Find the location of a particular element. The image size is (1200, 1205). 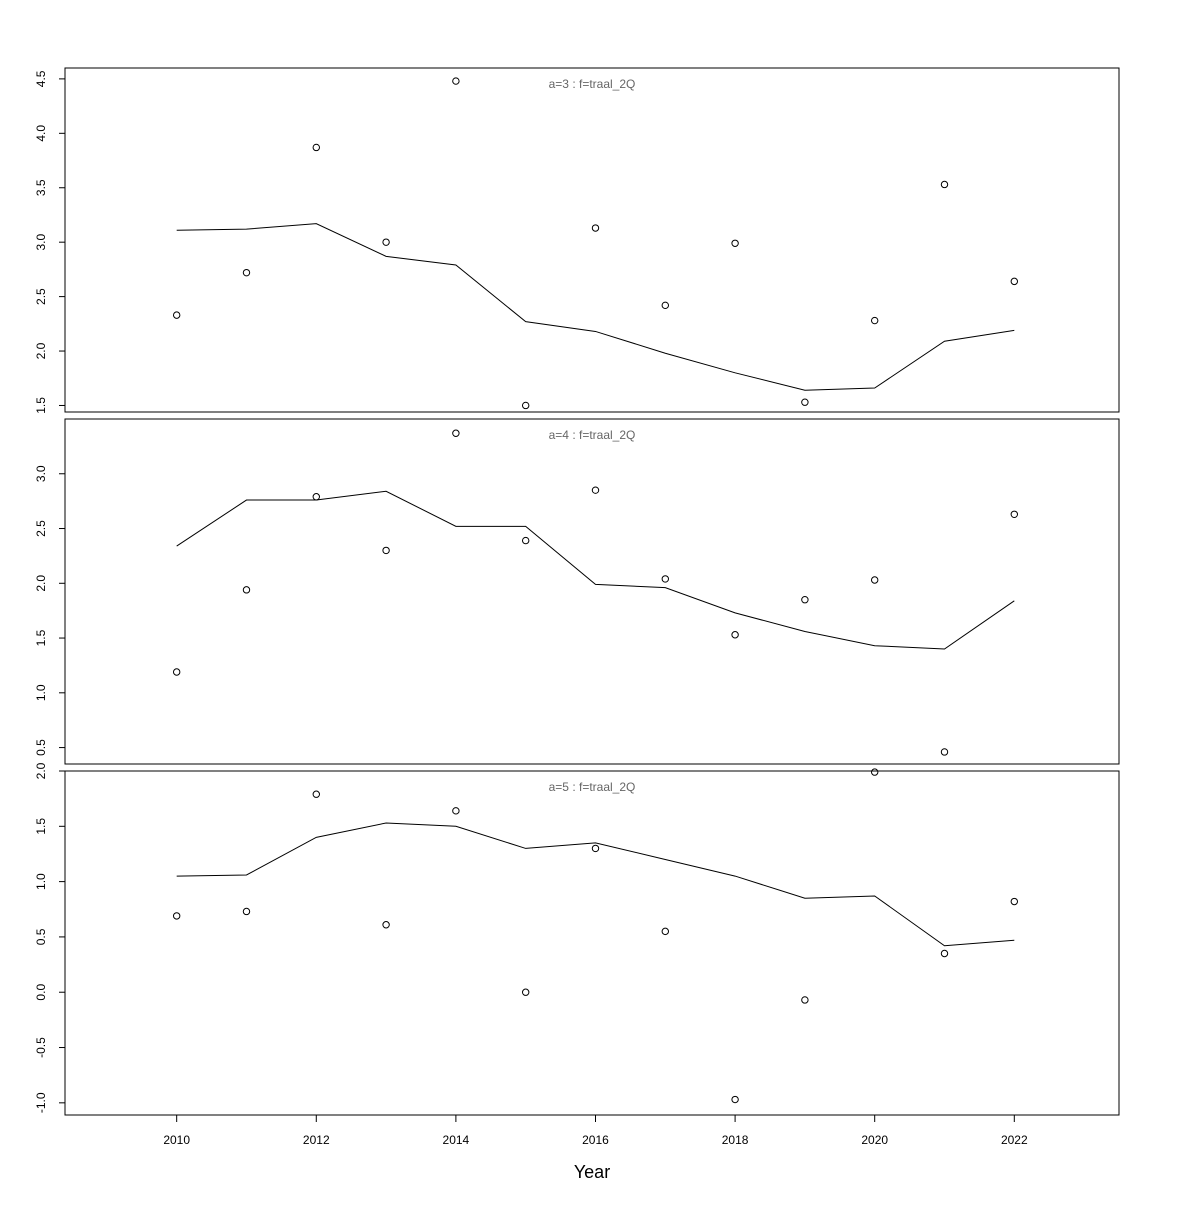

x-tick-label: 2012 is located at coordinates (316, 1140).